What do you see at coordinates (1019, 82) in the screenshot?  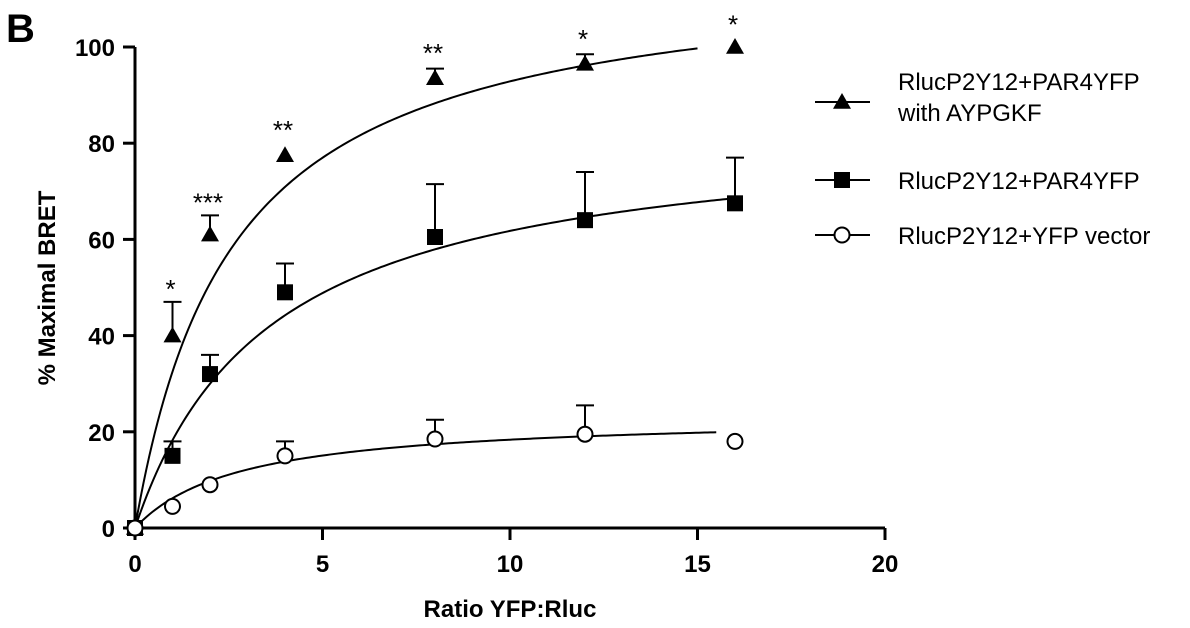 I see `legend-label-agonist: RlucP2Y12+PAR4YFP` at bounding box center [1019, 82].